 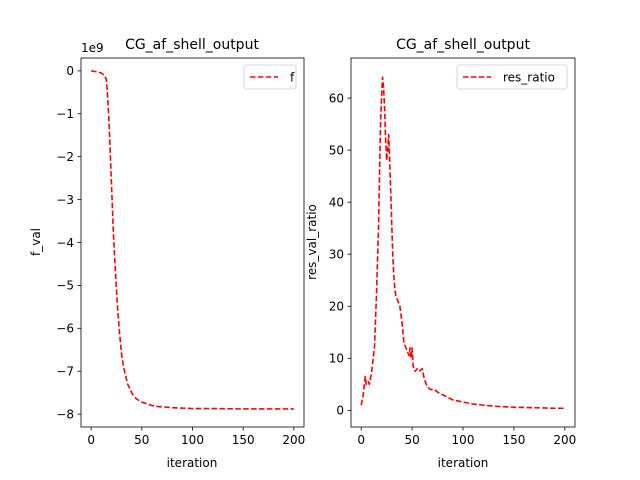 I want to click on chart-left-offset-text: 1e9, so click(x=92, y=48).